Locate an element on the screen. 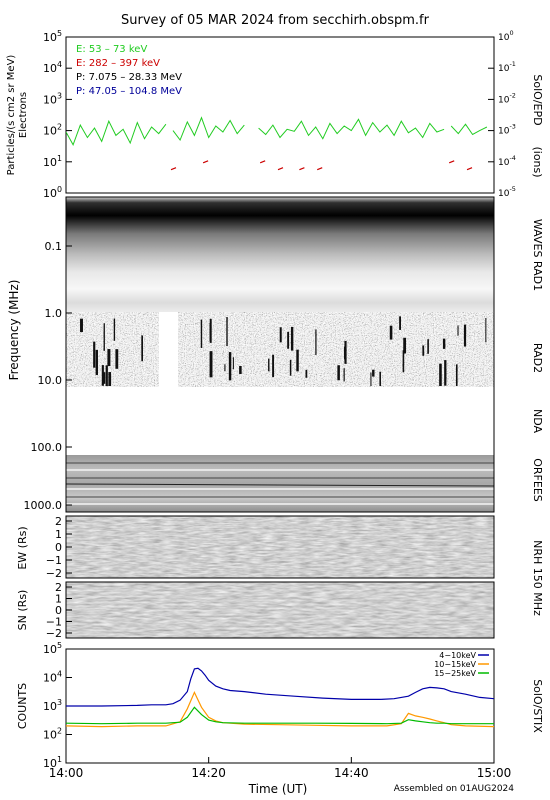 Image resolution: width=550 pixels, height=800 pixels. rad2-bursts is located at coordinates (283, 351).